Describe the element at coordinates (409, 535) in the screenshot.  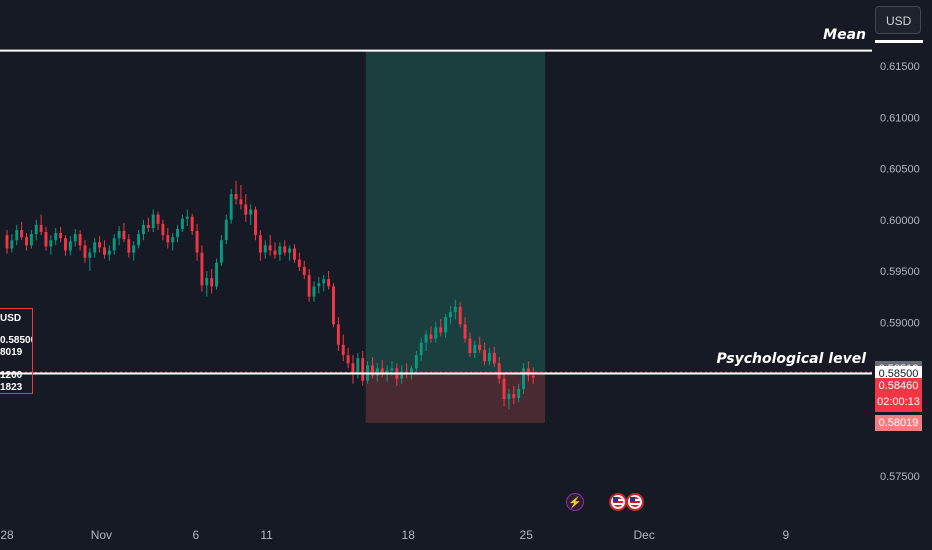
I see `x-tick-label: 18` at that location.